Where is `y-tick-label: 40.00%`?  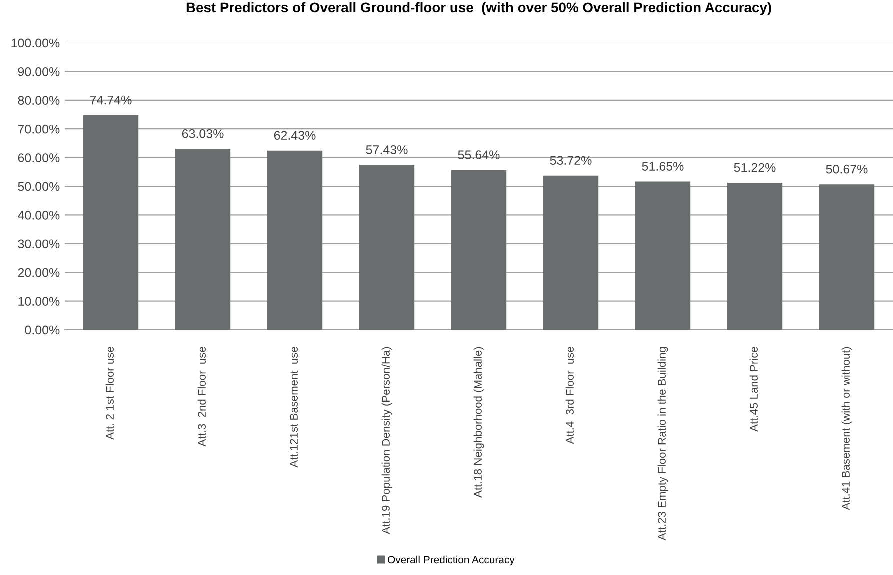
y-tick-label: 40.00% is located at coordinates (39, 215).